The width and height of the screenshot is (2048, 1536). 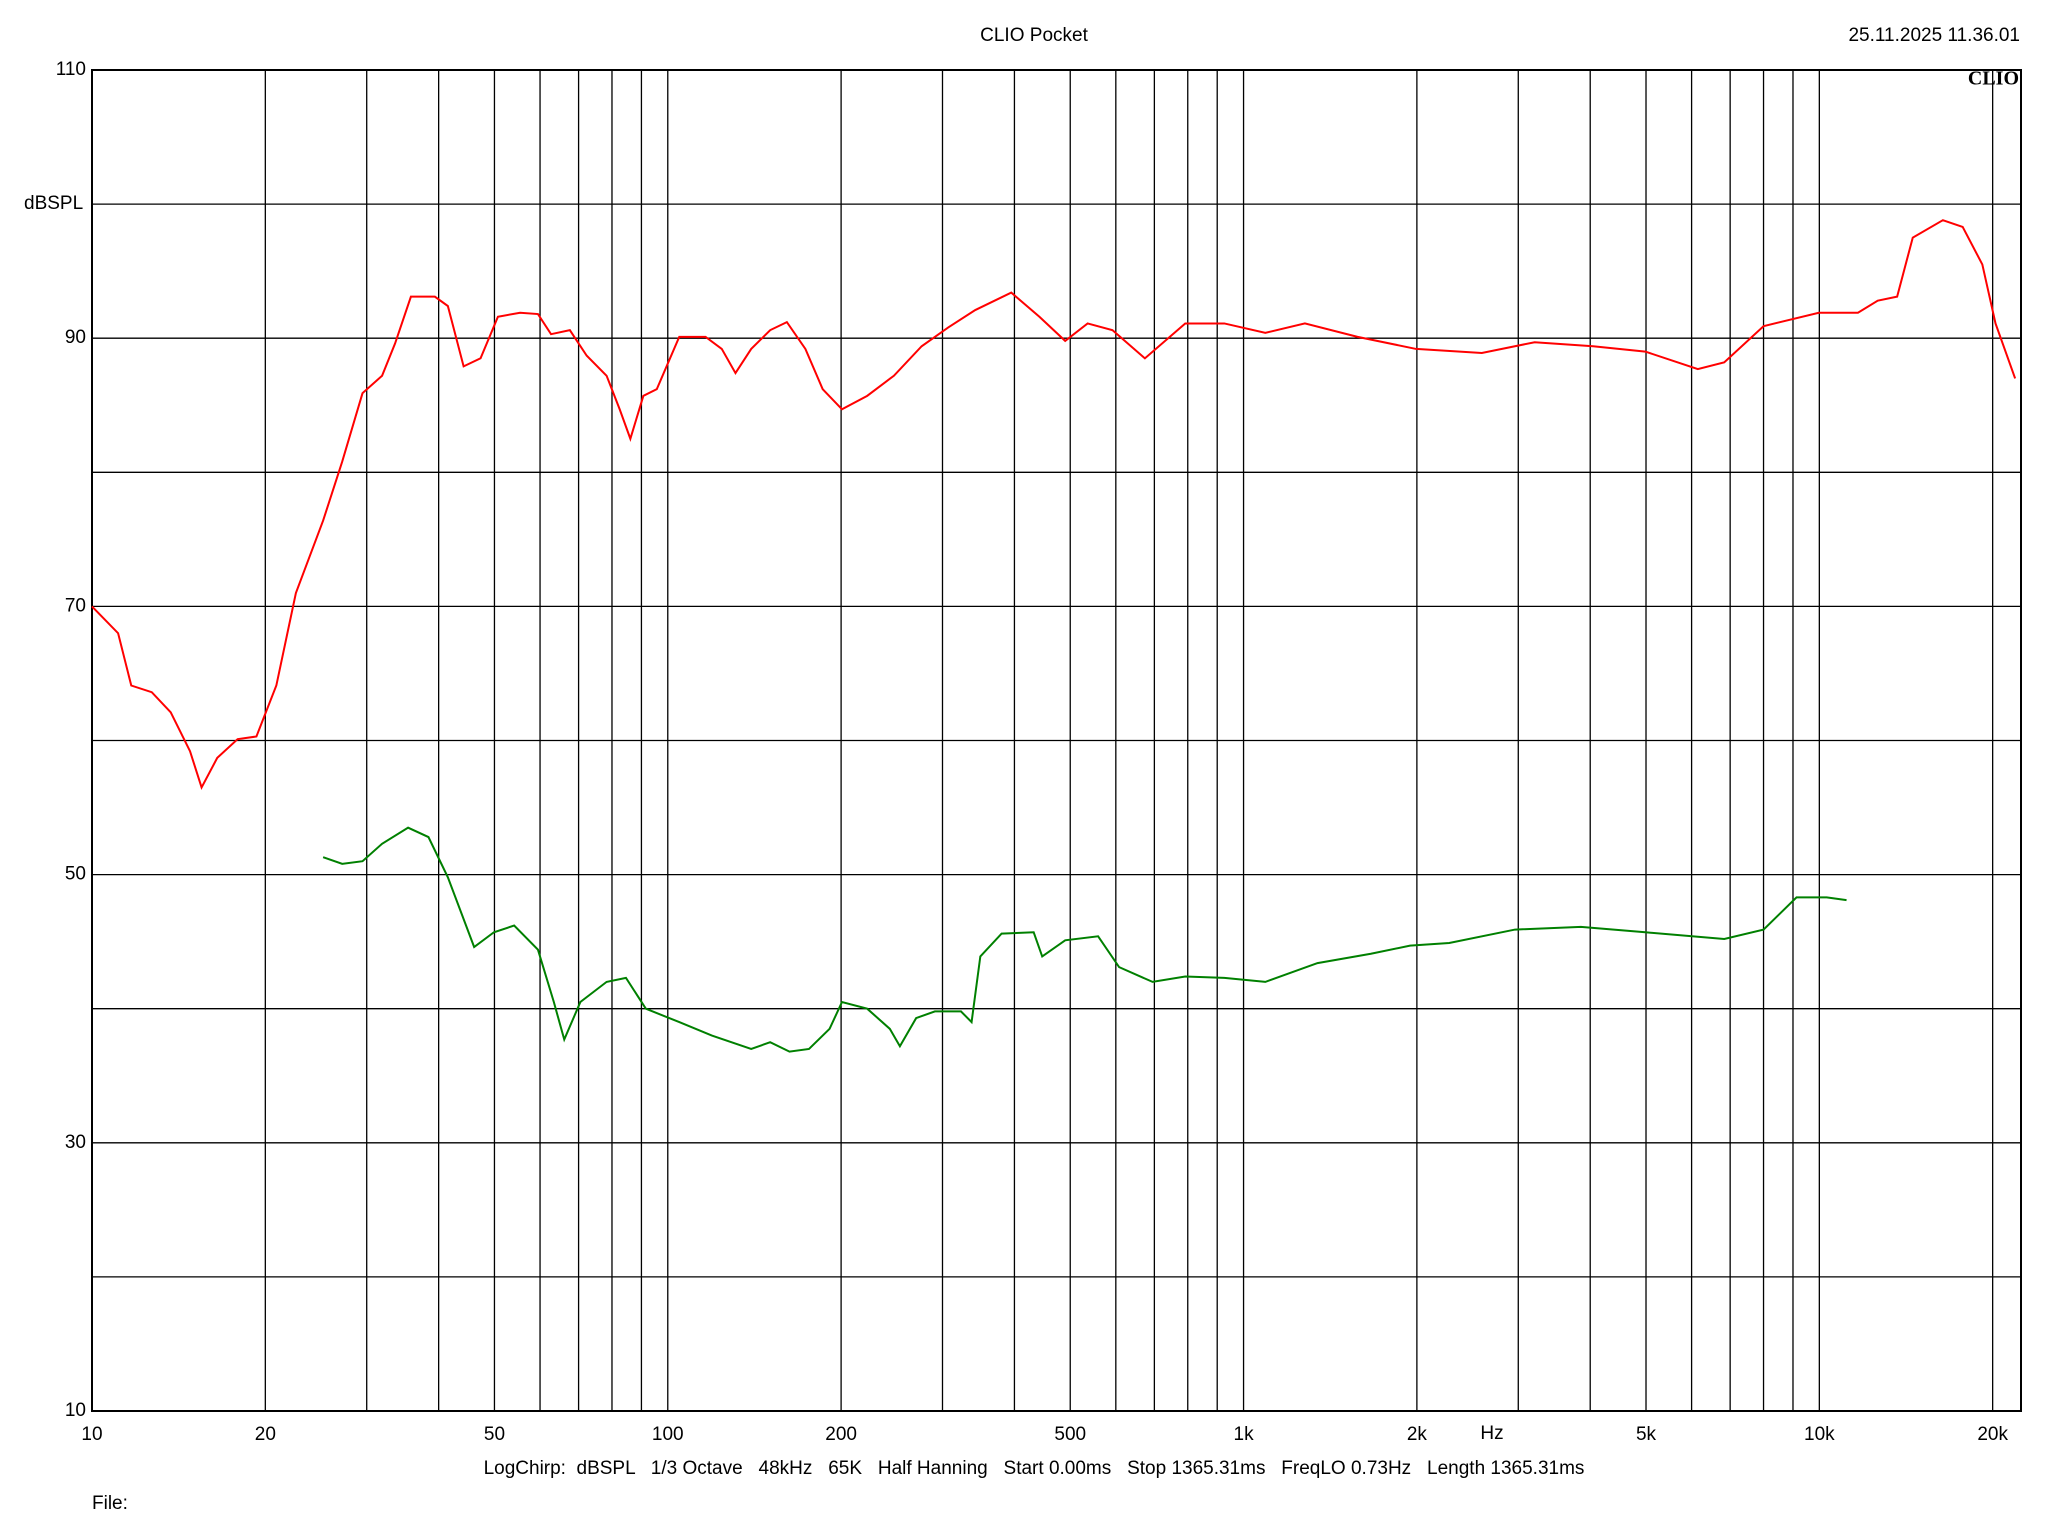 What do you see at coordinates (1417, 1434) in the screenshot?
I see `x-tick-label: 2k` at bounding box center [1417, 1434].